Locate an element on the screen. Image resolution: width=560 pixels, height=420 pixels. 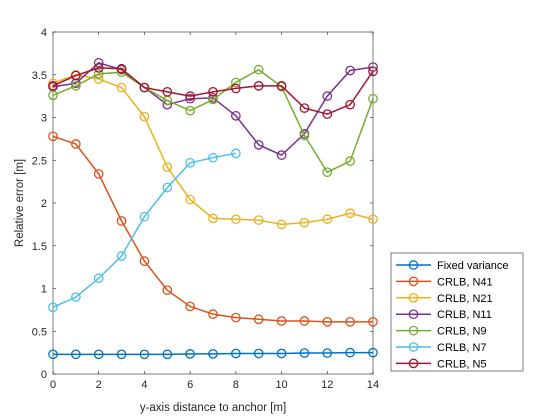
legend-item: CRLB, N11 is located at coordinates (444, 315).